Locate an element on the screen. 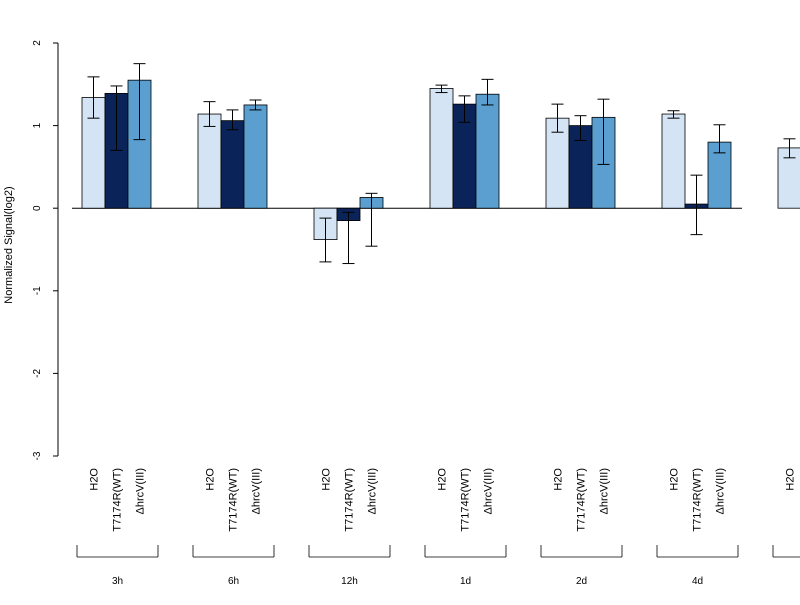 Image resolution: width=800 pixels, height=605 pixels. y-tick-label: 1 is located at coordinates (37, 125).